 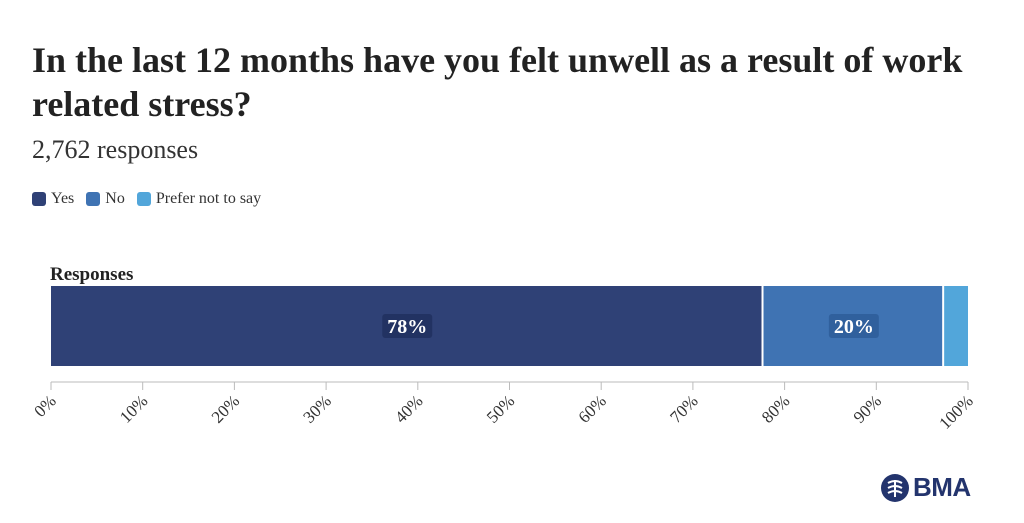 I want to click on x-tick-label: 60%, so click(x=592, y=408).